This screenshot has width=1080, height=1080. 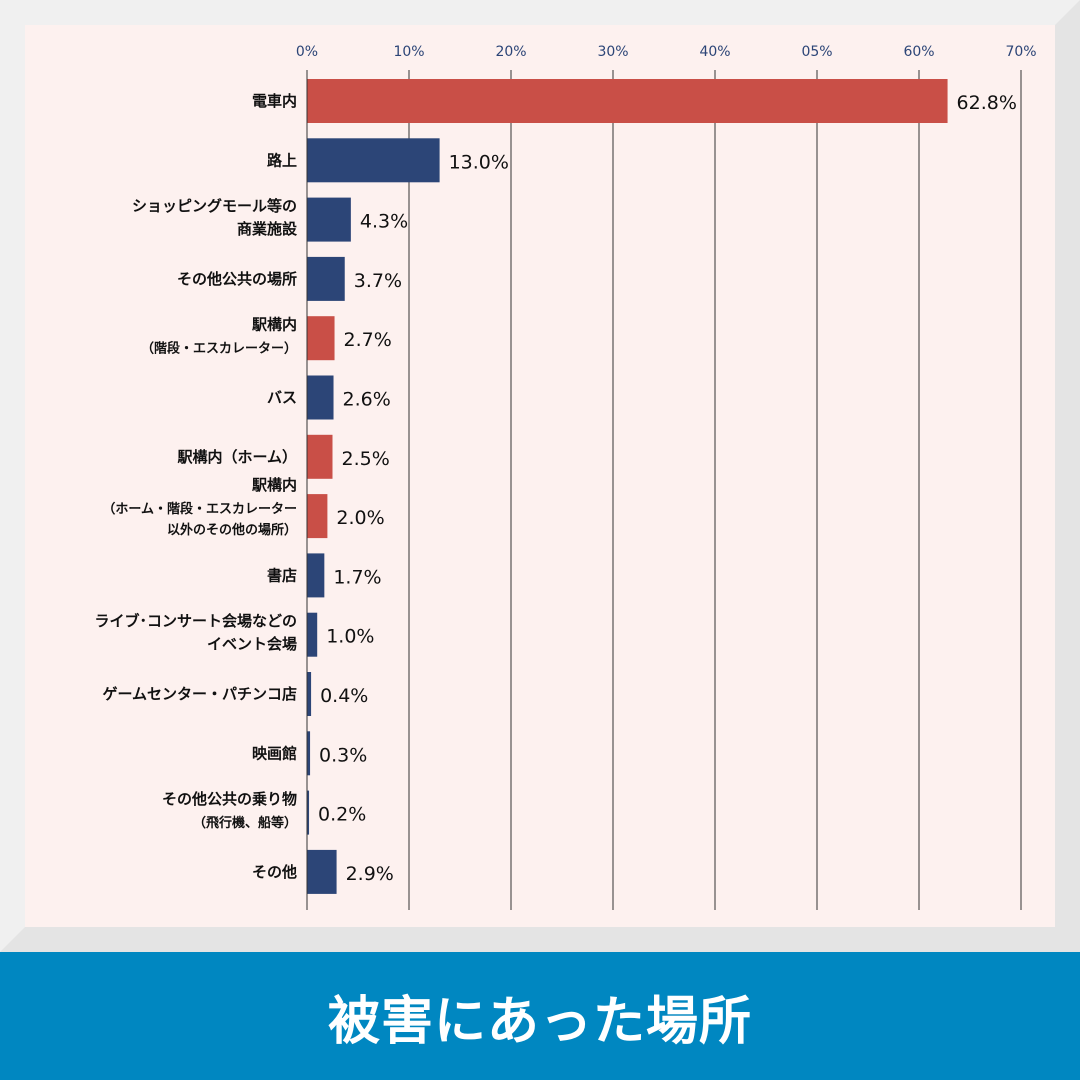 I want to click on category-label: 商業施設, so click(x=267, y=229).